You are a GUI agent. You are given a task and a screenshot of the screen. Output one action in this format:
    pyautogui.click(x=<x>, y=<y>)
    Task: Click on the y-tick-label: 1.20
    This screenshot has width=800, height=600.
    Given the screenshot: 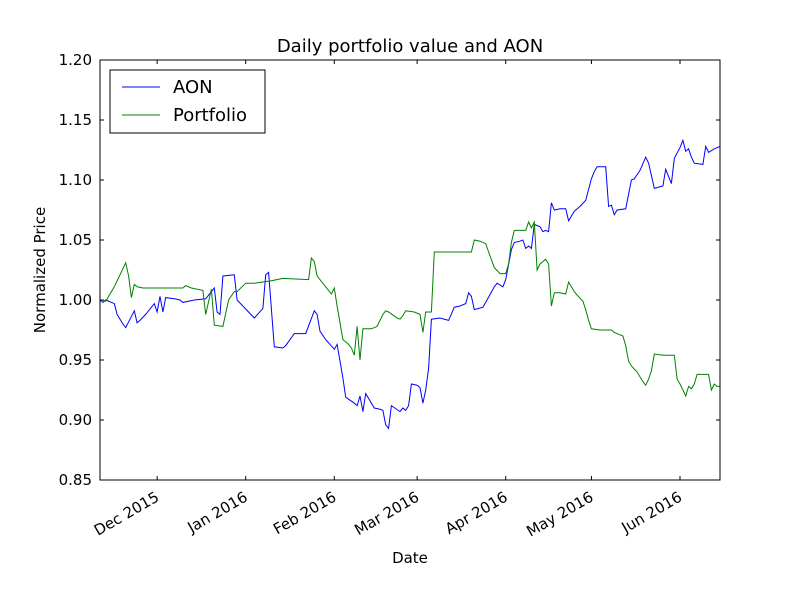 What is the action you would take?
    pyautogui.click(x=75, y=60)
    